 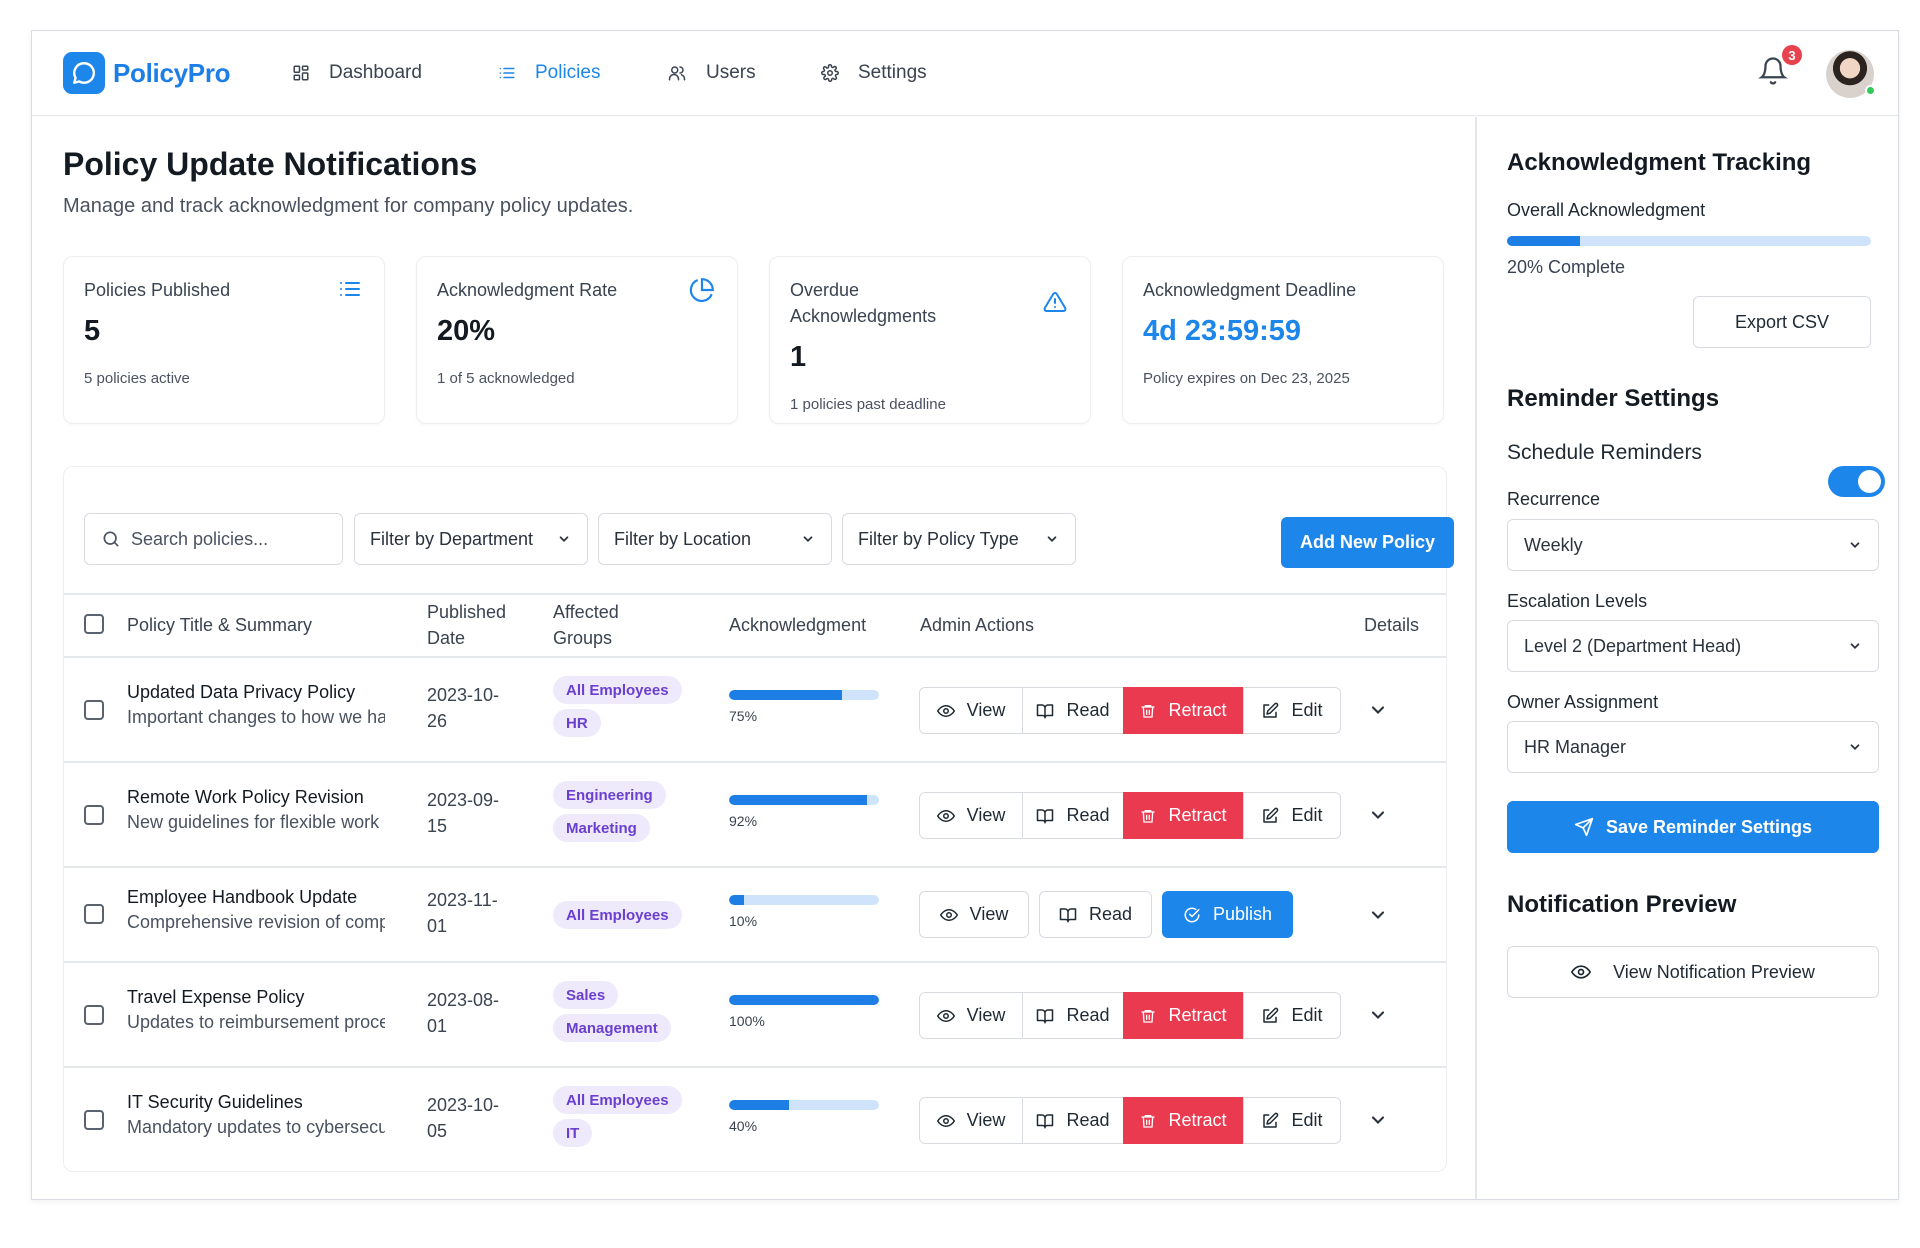 I want to click on stat-value: 1, so click(x=798, y=357).